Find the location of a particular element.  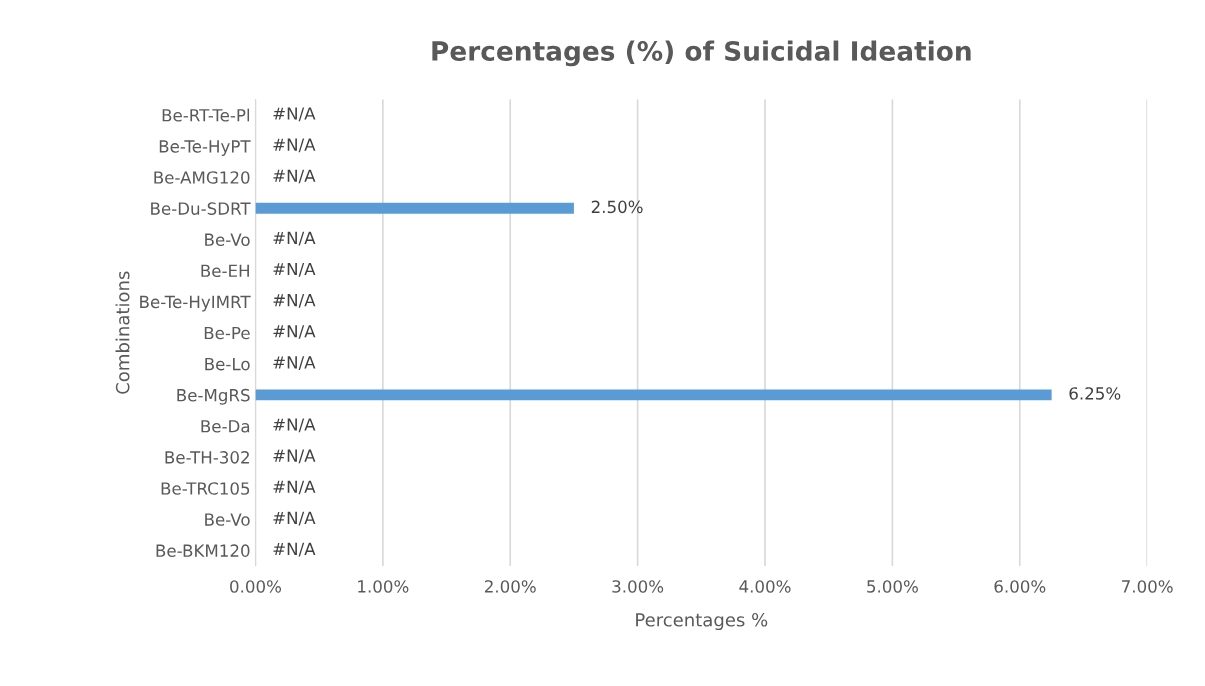

y-tick-label: Be-RT-Te-Pl is located at coordinates (206, 115).